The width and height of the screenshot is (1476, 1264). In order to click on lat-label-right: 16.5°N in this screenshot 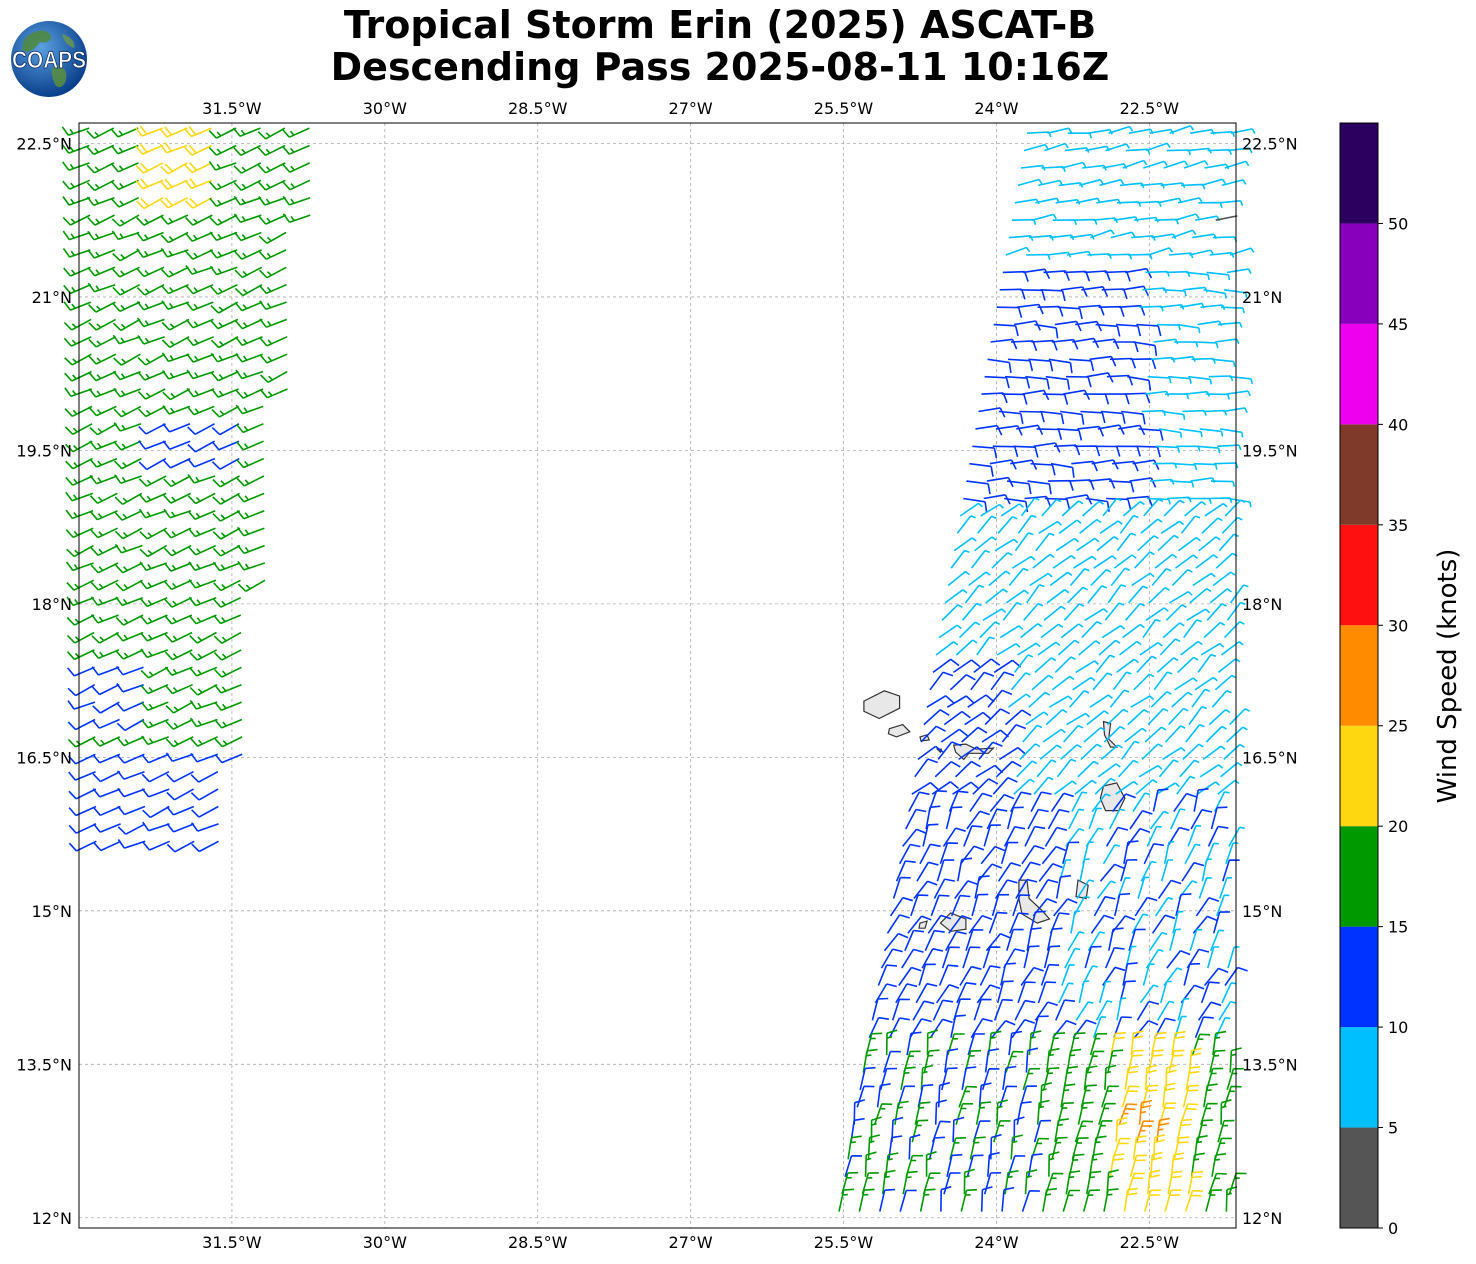, I will do `click(1270, 757)`.